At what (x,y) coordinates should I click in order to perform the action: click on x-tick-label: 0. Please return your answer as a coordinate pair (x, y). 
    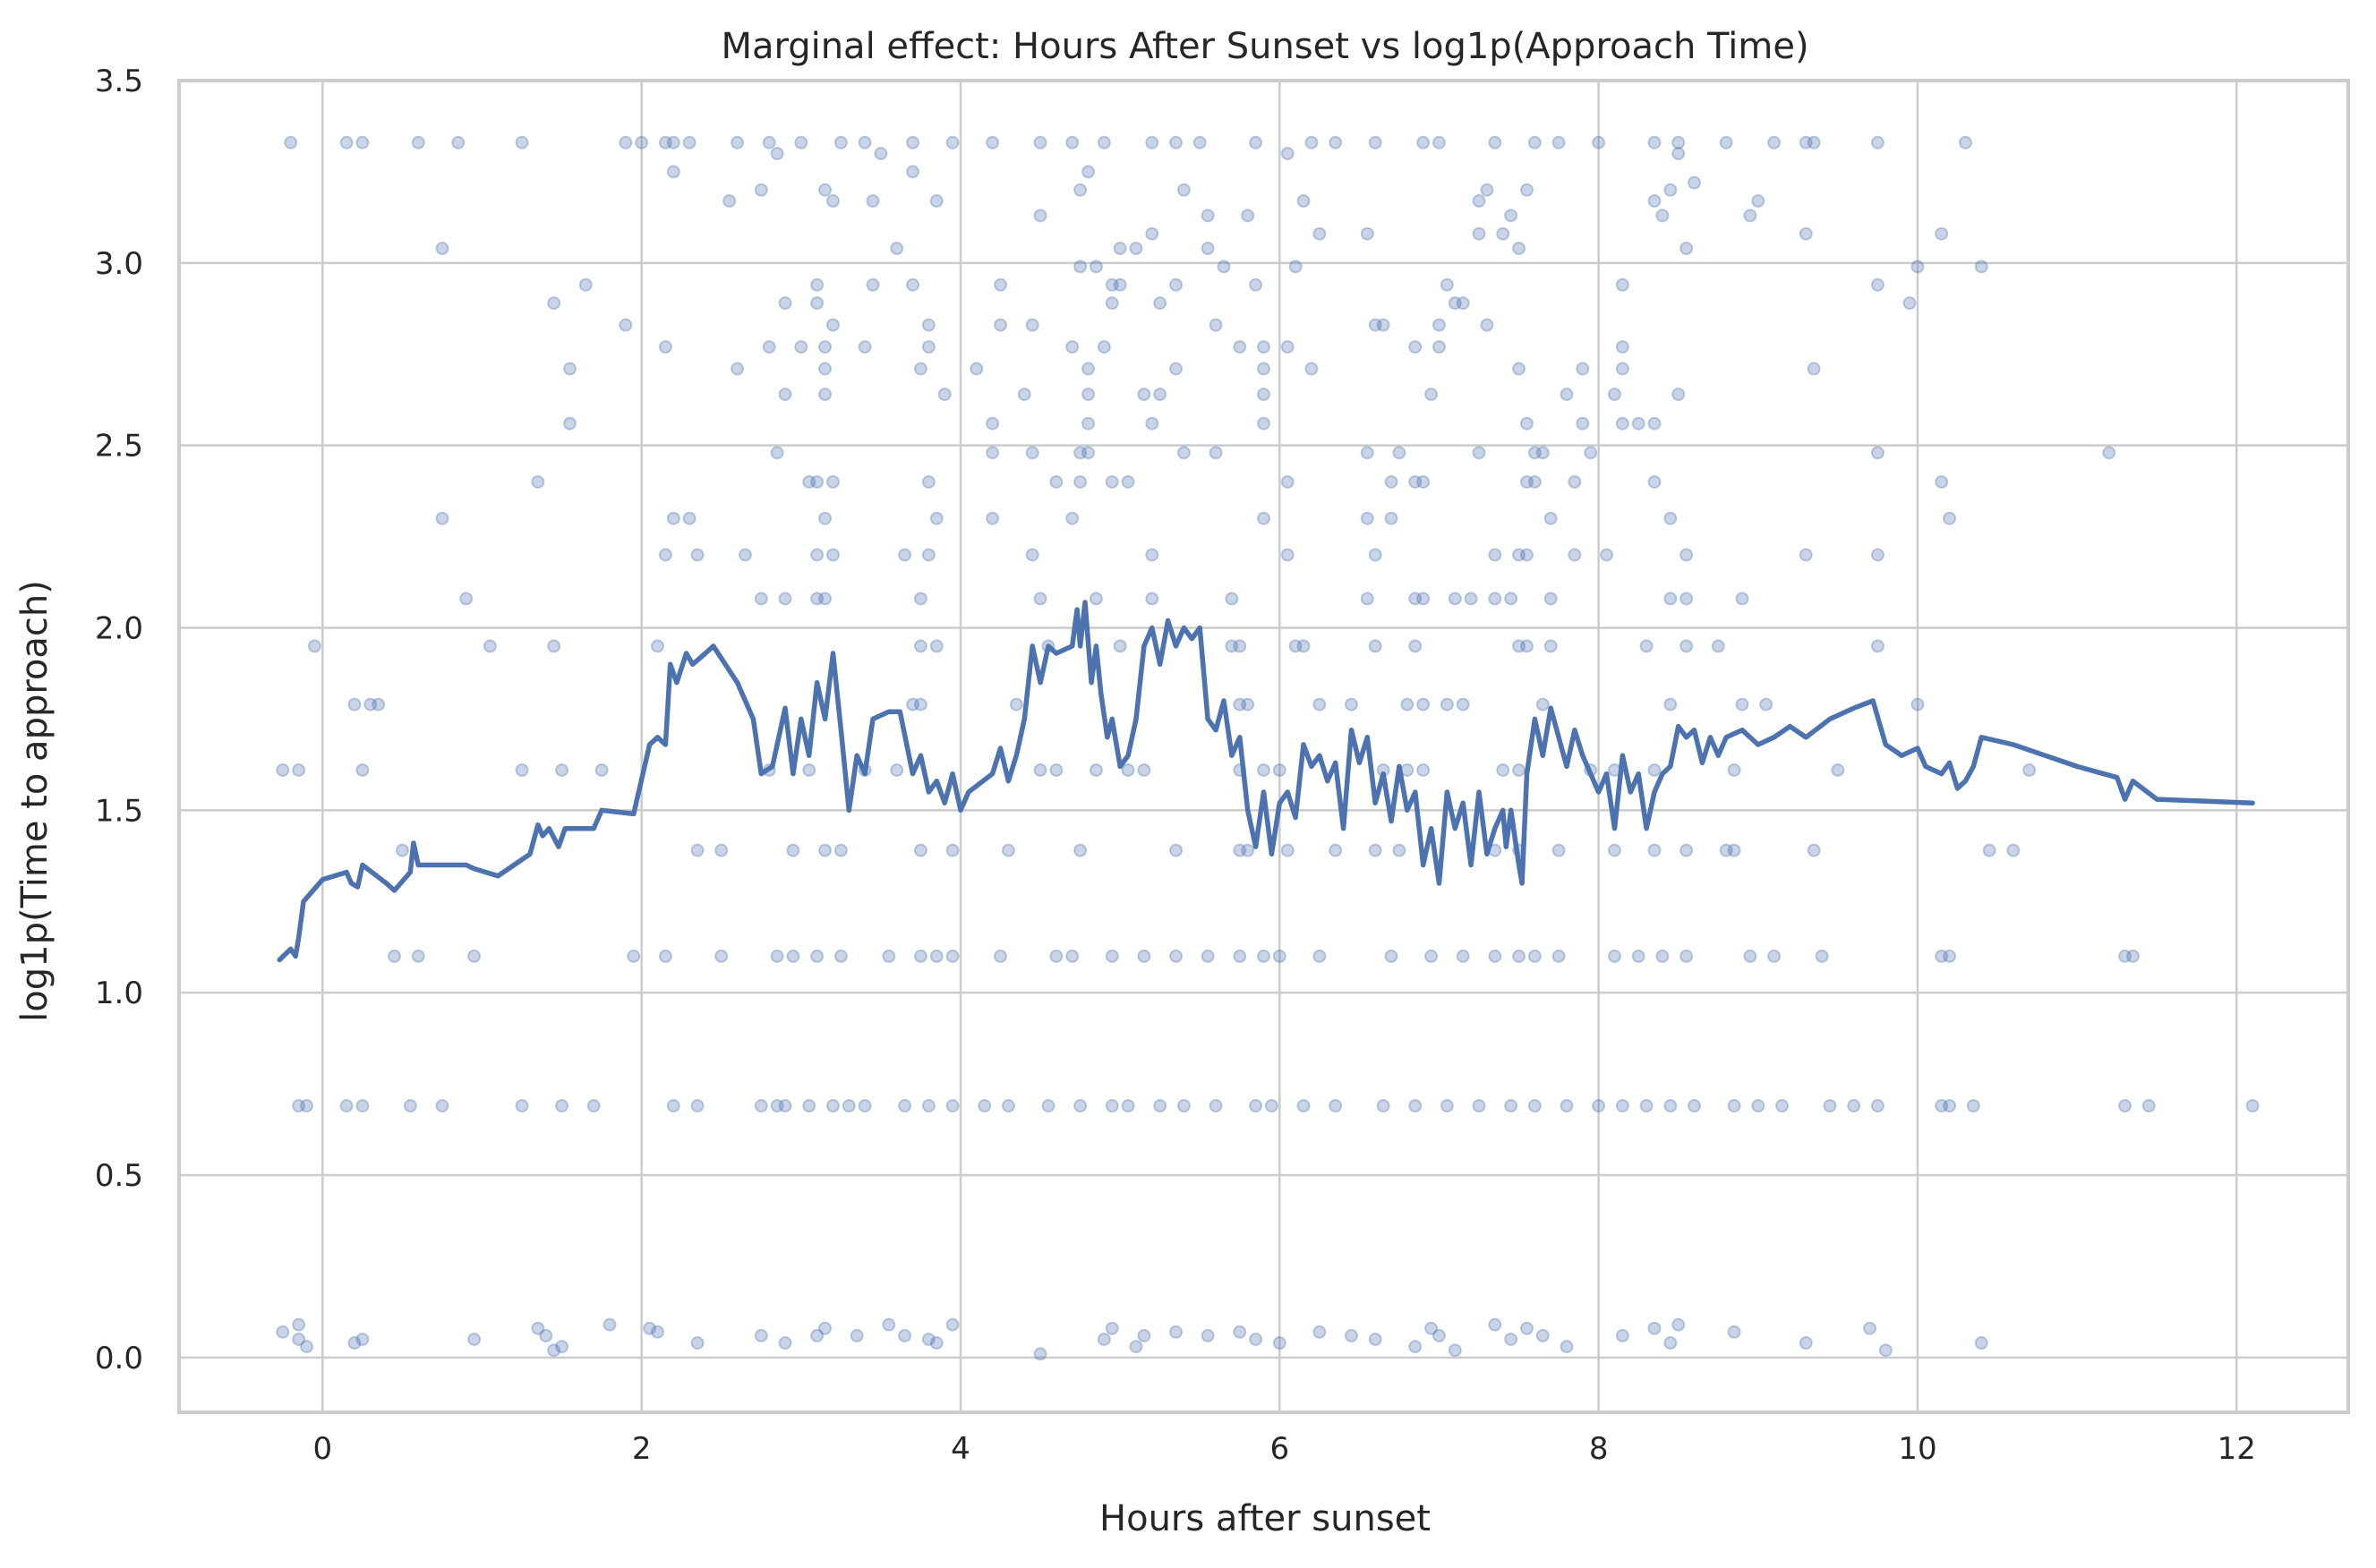
    Looking at the image, I should click on (323, 1449).